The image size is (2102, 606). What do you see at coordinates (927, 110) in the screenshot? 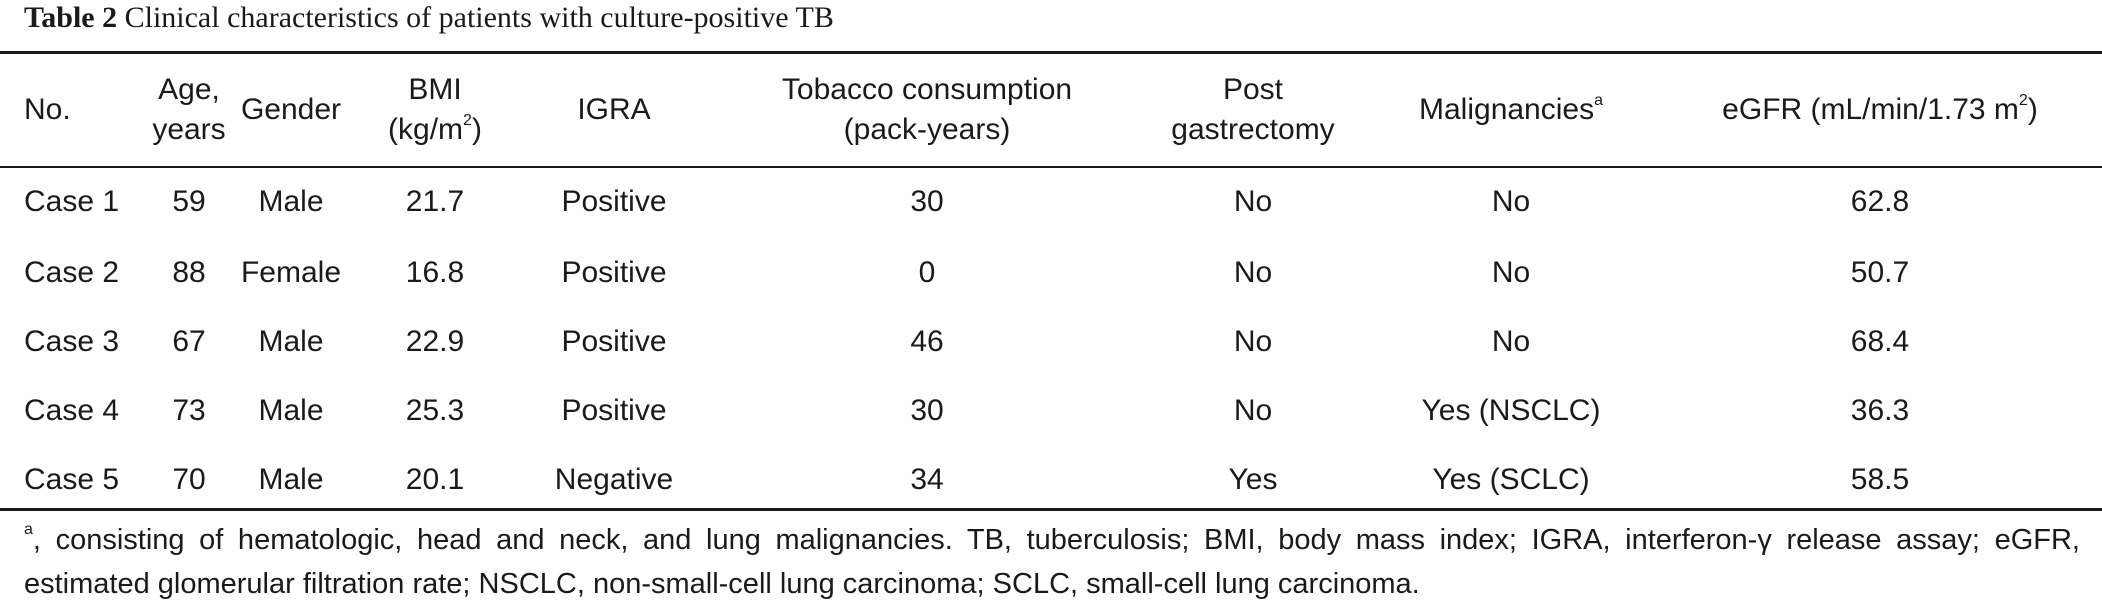
I see `header-tobacco: Tobacco consumption (pack-years)` at bounding box center [927, 110].